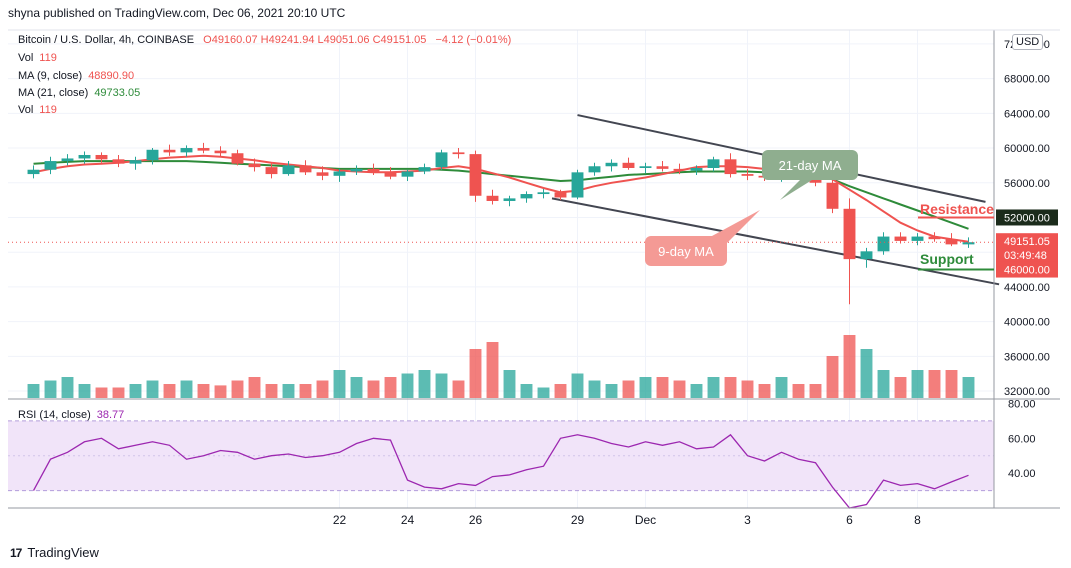 The image size is (1071, 568). I want to click on price-tick-label: 36000.00, so click(1027, 357).